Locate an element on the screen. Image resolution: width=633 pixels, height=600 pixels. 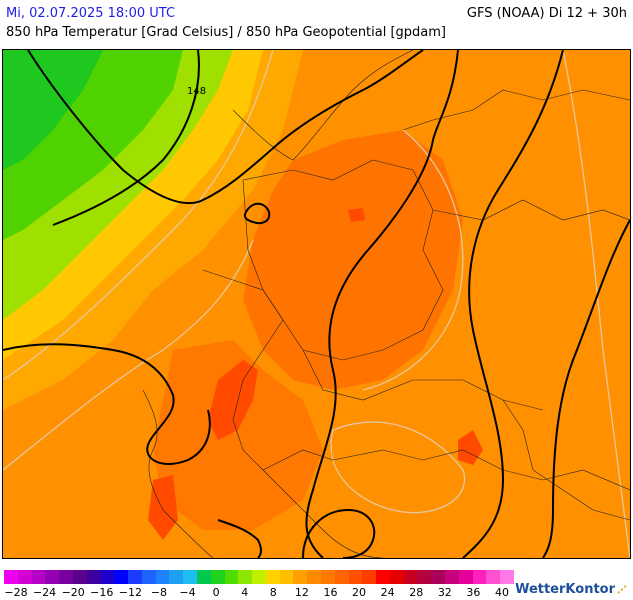
legend-label: −12 is located at coordinates (130, 592).